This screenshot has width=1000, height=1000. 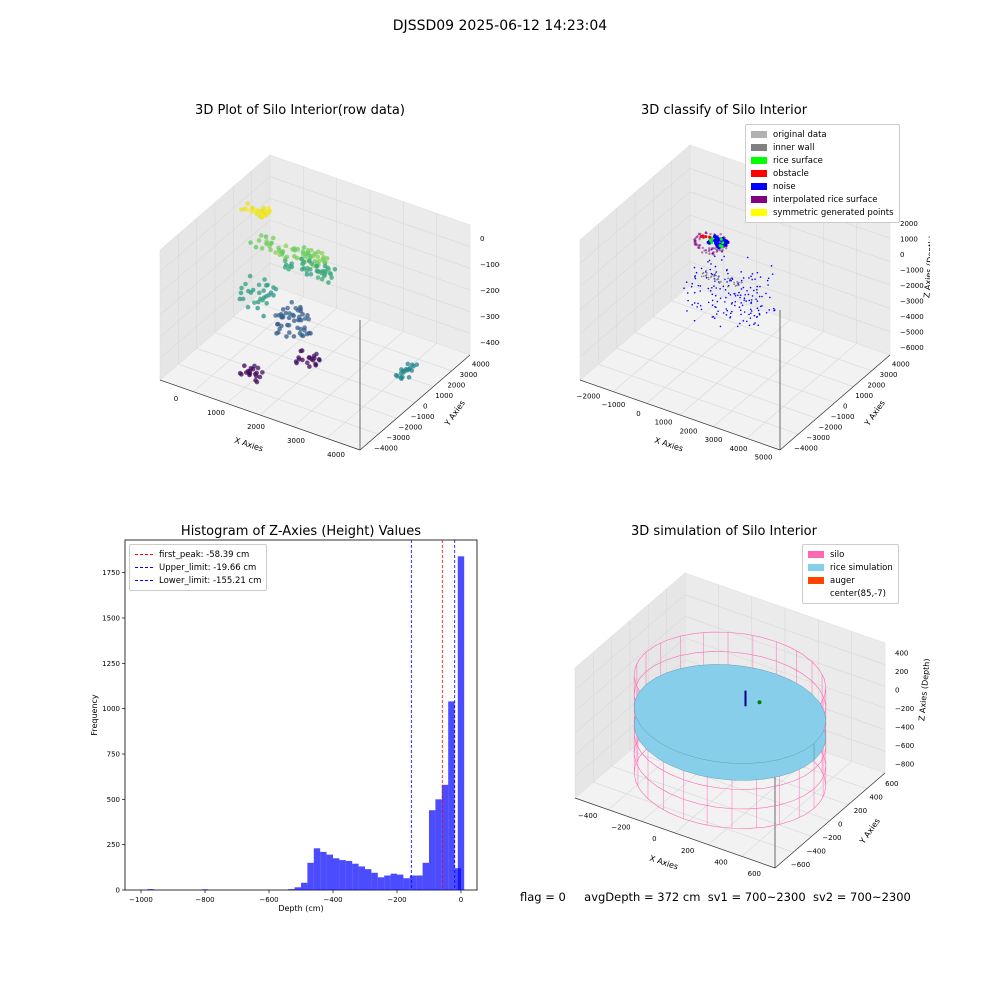 What do you see at coordinates (113, 754) in the screenshot?
I see `y-tick-label: 750` at bounding box center [113, 754].